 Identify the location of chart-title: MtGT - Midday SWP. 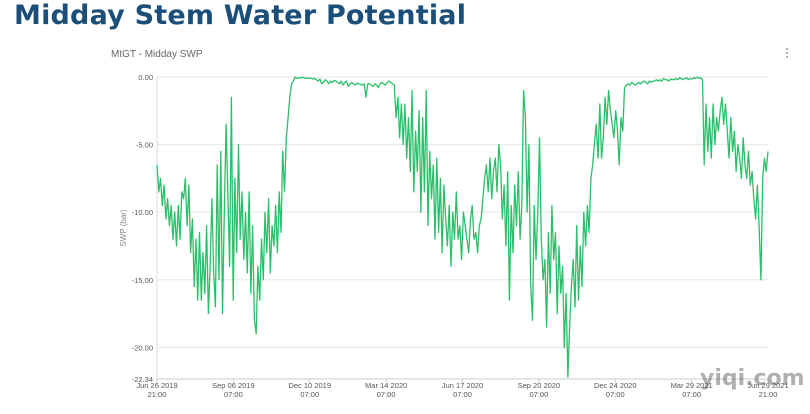
(157, 54).